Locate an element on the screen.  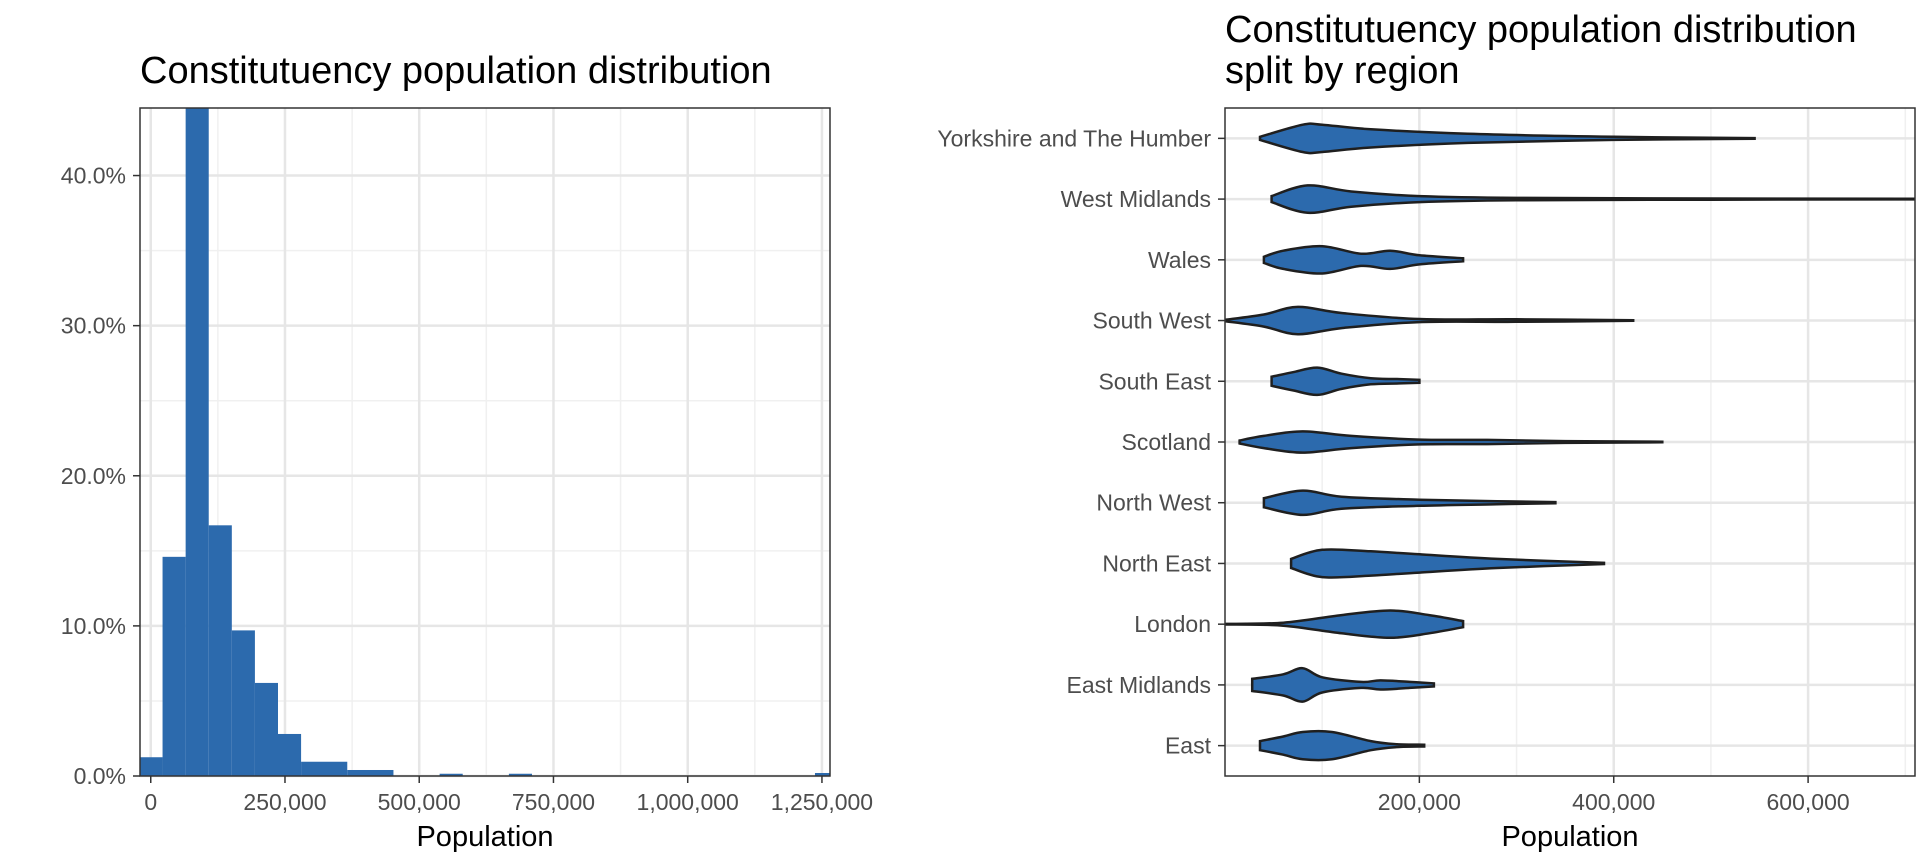
category-label: North West is located at coordinates (1153, 503).